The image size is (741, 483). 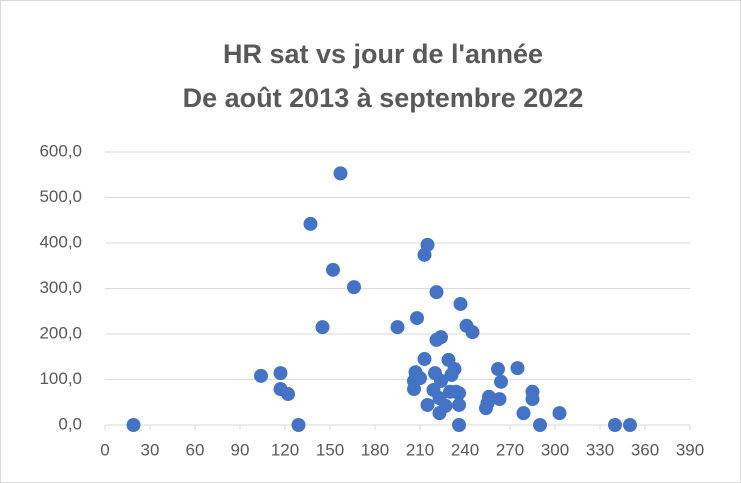 I want to click on x-tick-label: 180, so click(x=375, y=449).